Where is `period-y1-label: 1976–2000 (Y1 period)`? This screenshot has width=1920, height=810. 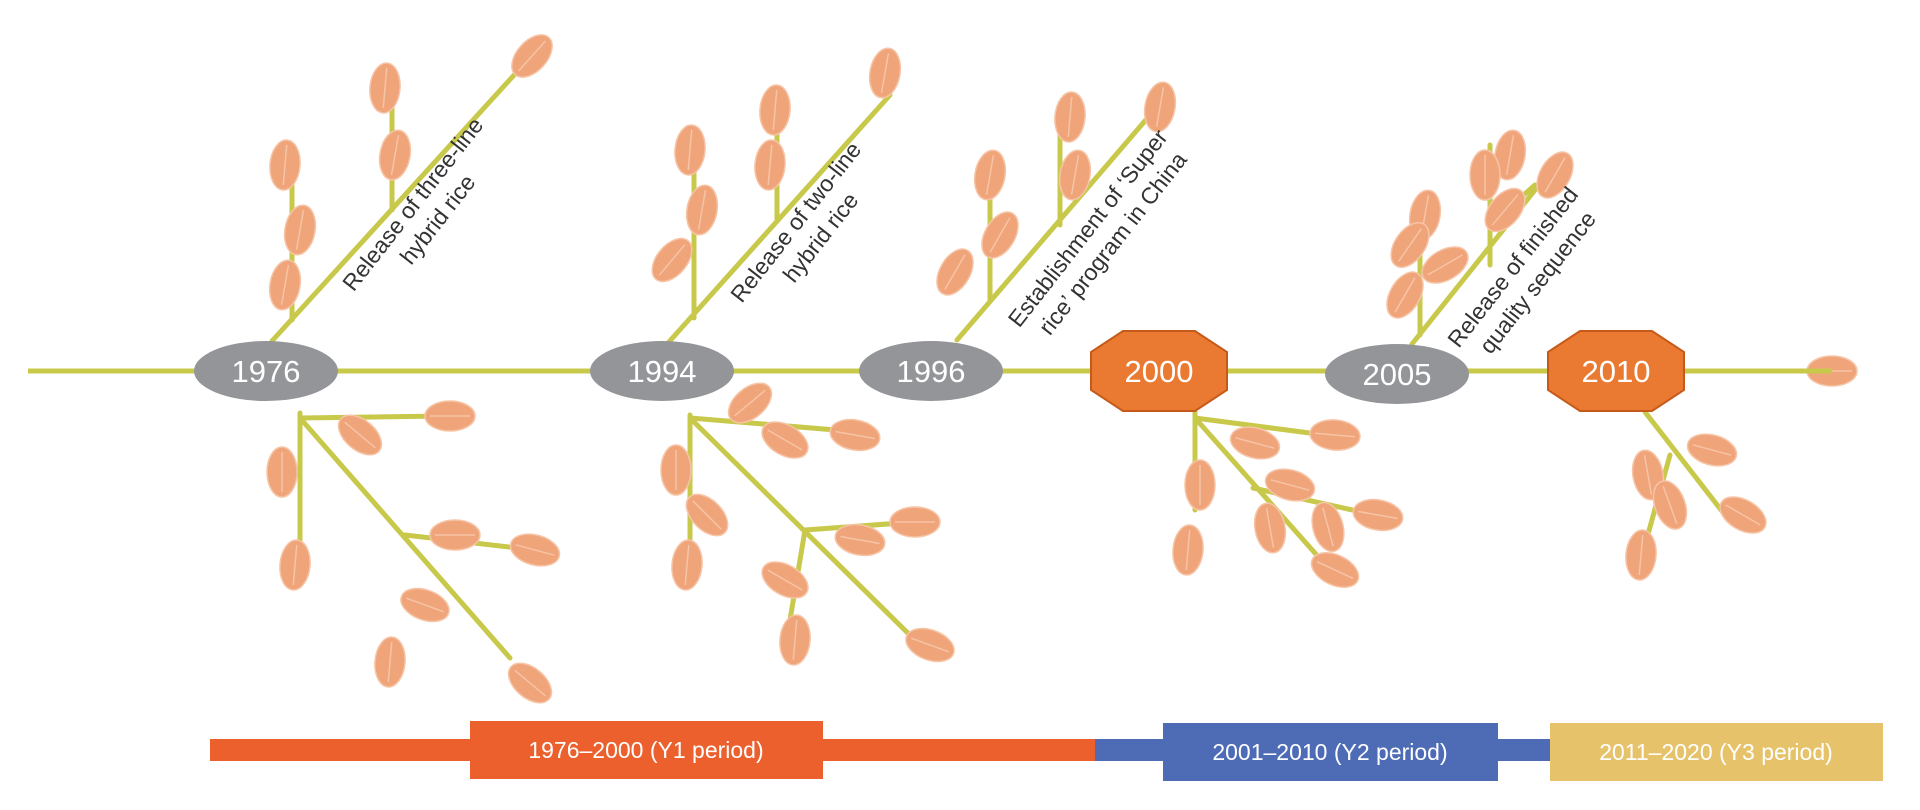
period-y1-label: 1976–2000 (Y1 period) is located at coordinates (645, 750).